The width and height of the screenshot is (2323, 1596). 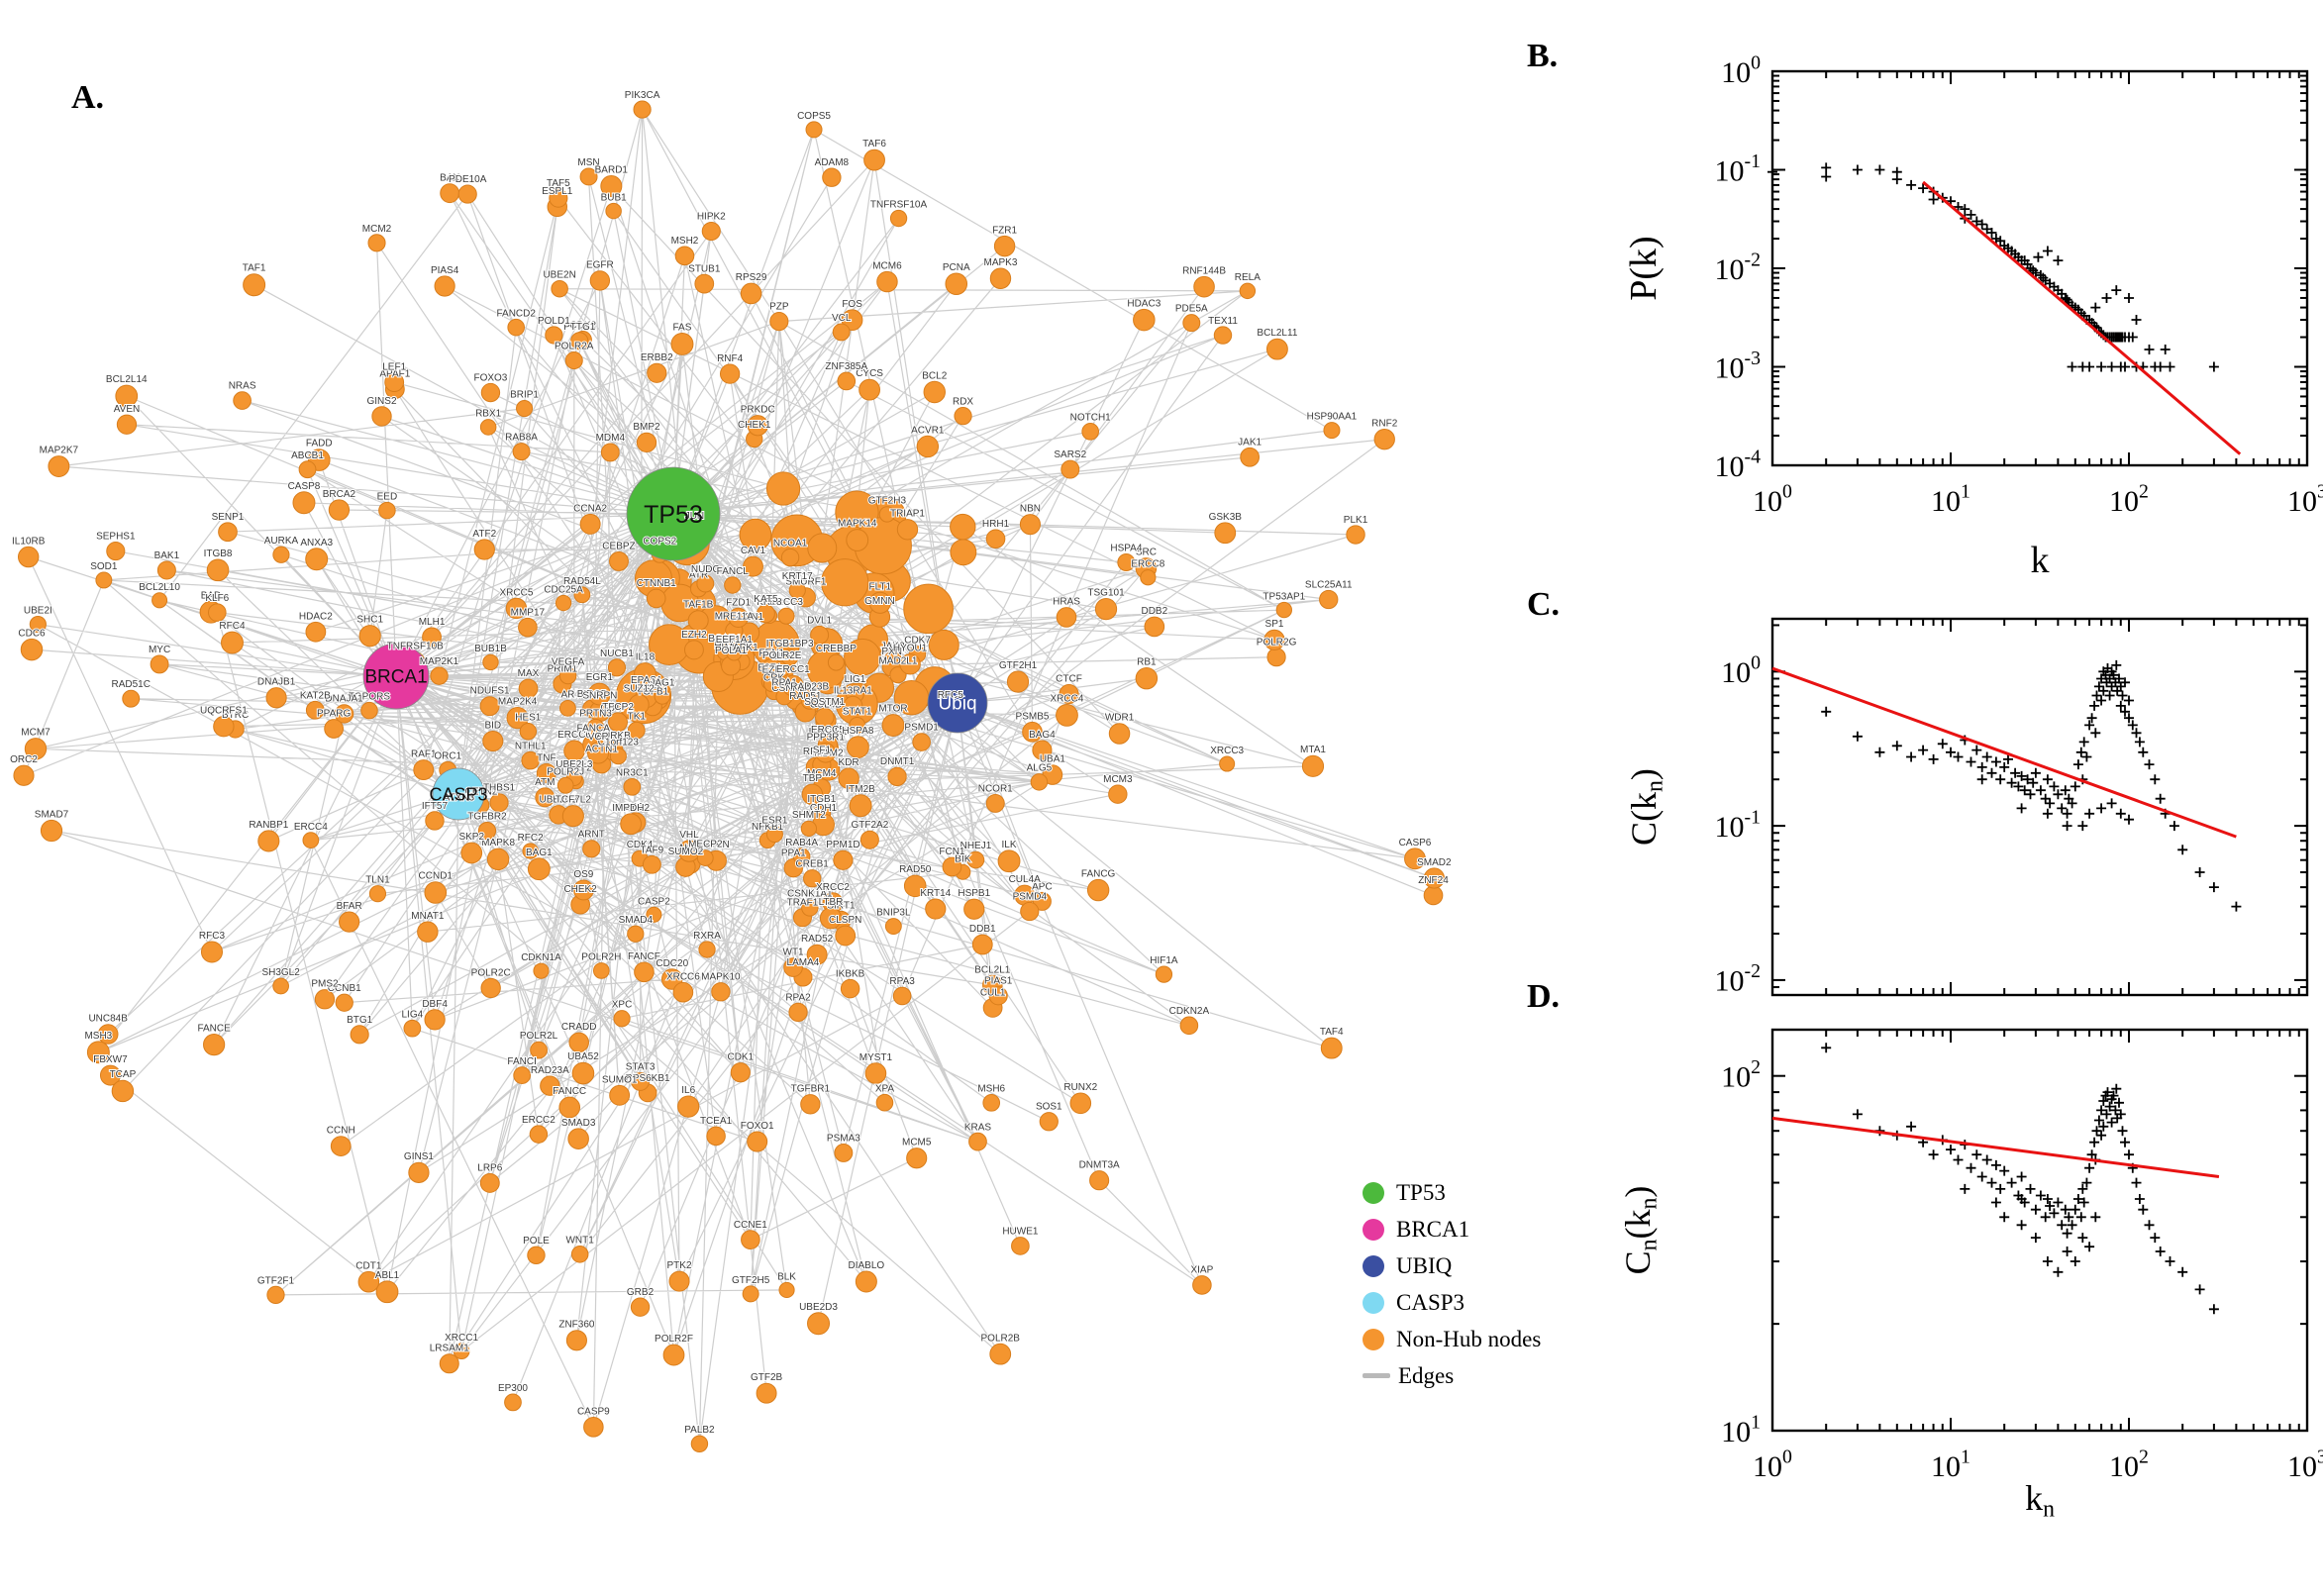 I want to click on gene-label: NCOR1, so click(x=996, y=788).